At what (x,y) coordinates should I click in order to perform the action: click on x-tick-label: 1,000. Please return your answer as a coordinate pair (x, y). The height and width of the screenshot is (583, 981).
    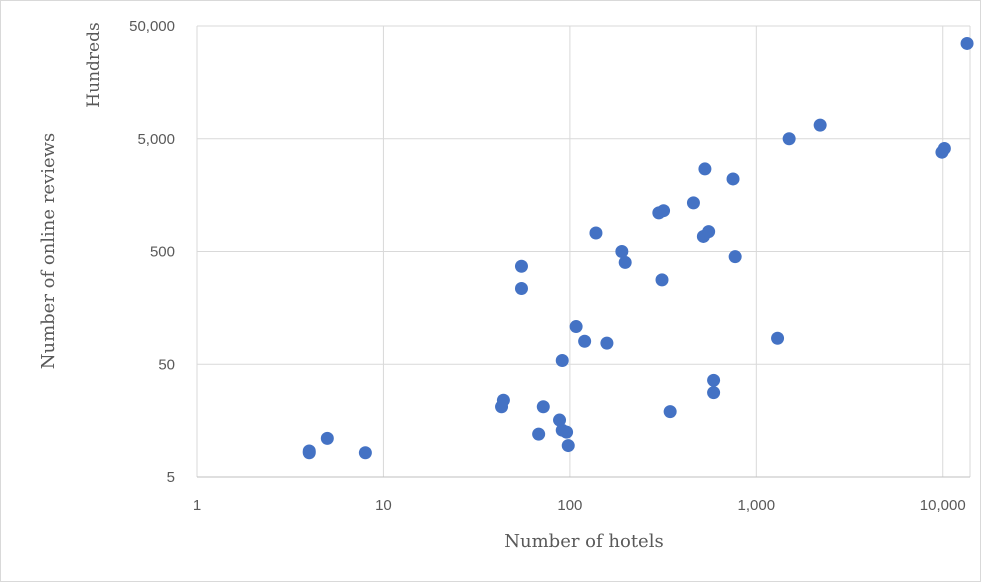
    Looking at the image, I should click on (757, 505).